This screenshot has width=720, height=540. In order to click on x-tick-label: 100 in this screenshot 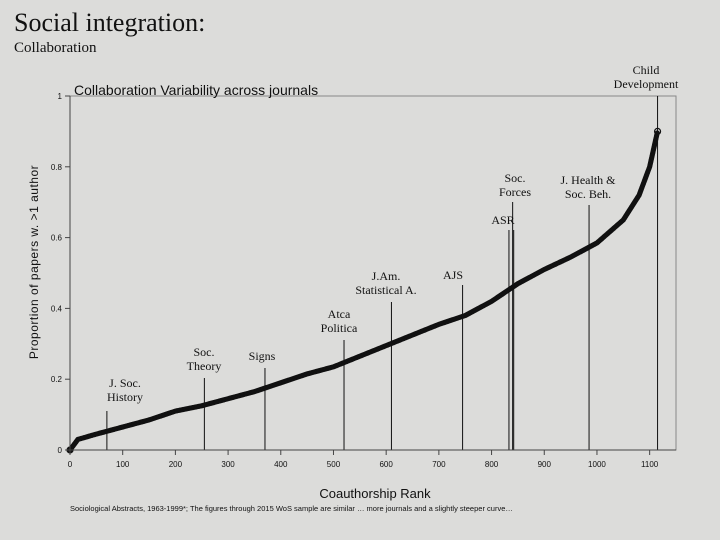, I will do `click(123, 464)`.